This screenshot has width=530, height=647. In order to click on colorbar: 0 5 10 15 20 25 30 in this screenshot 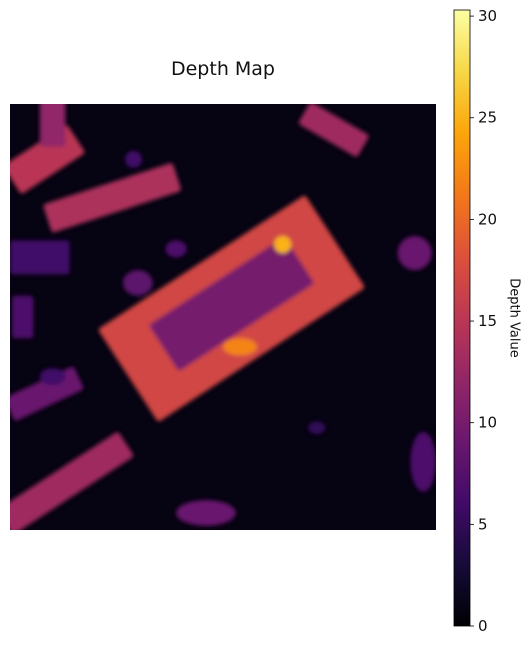, I will do `click(475, 321)`.